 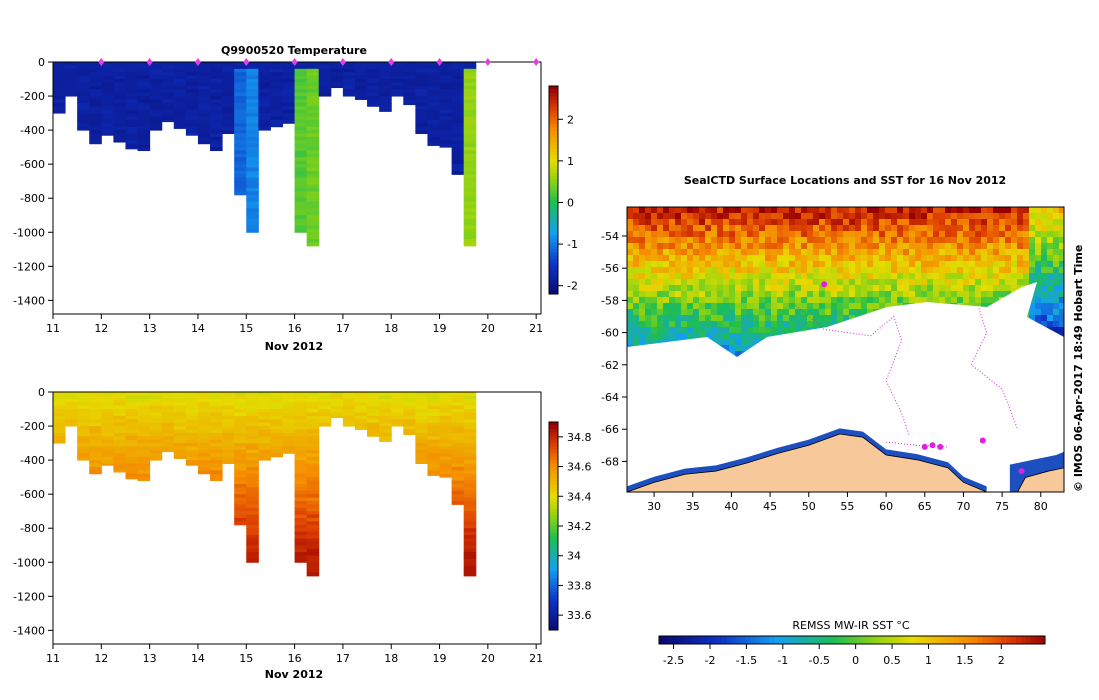 What do you see at coordinates (53, 658) in the screenshot?
I see `x-tick-label: 11` at bounding box center [53, 658].